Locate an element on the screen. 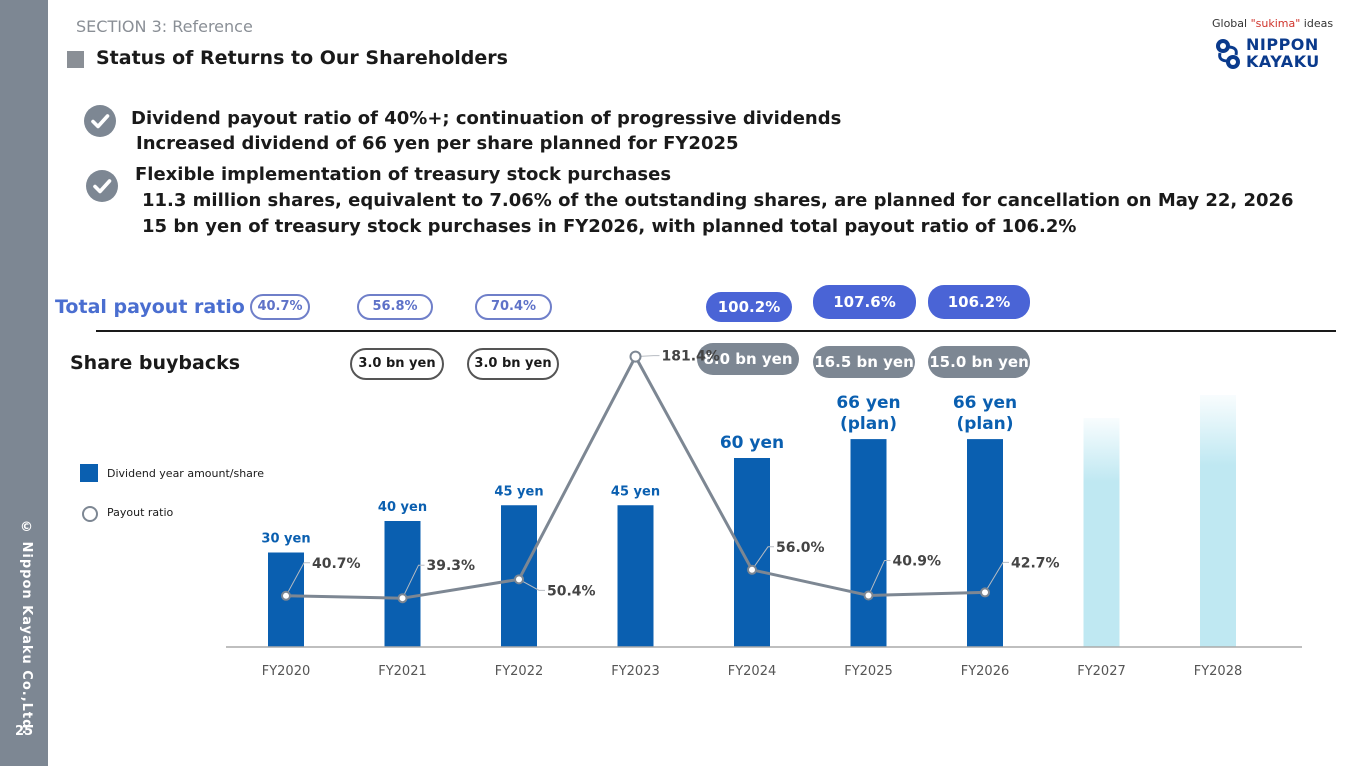 This screenshot has height=766, width=1360. sidebar: © Nippon Kayaku Co.,Ltd. 25 is located at coordinates (24, 383).